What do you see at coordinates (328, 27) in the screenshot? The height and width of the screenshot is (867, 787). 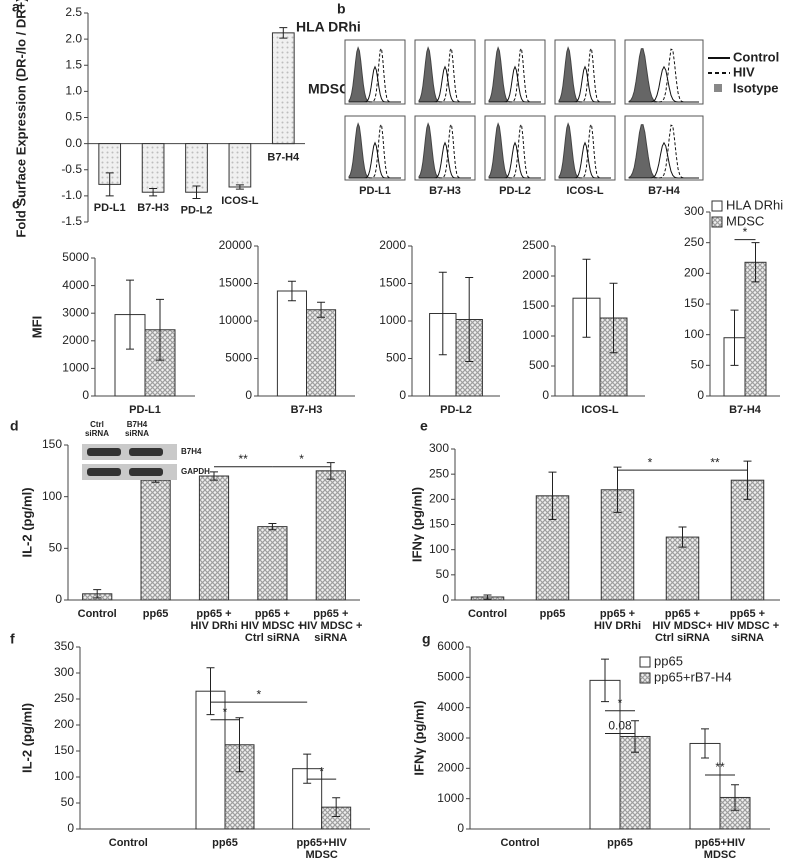 I see `row-label: HLA DRhi` at bounding box center [328, 27].